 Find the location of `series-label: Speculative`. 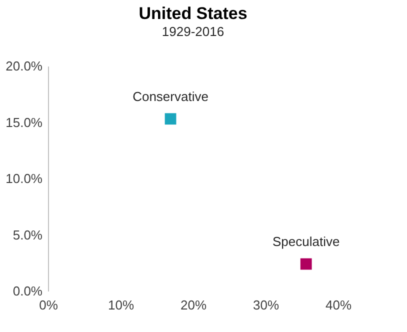

series-label: Speculative is located at coordinates (306, 241).